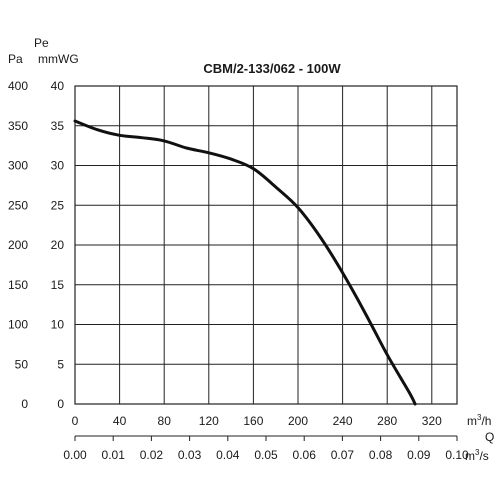 This screenshot has height=500, width=500. What do you see at coordinates (18, 126) in the screenshot?
I see `y-tick-label-pa: 350` at bounding box center [18, 126].